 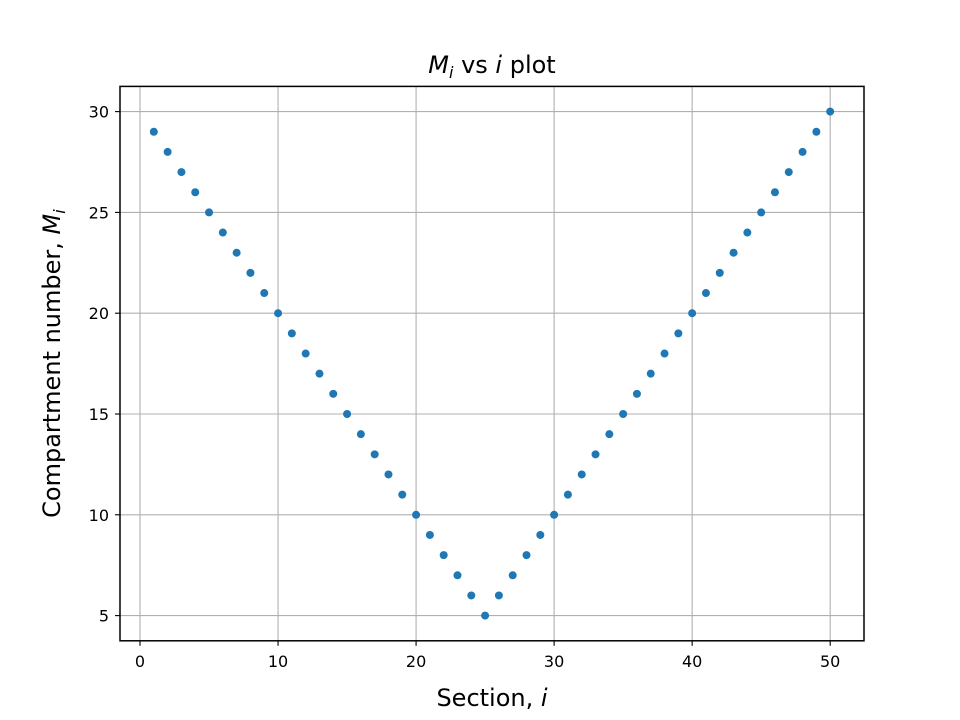 What do you see at coordinates (692, 661) in the screenshot?
I see `x-tick-label: 40` at bounding box center [692, 661].